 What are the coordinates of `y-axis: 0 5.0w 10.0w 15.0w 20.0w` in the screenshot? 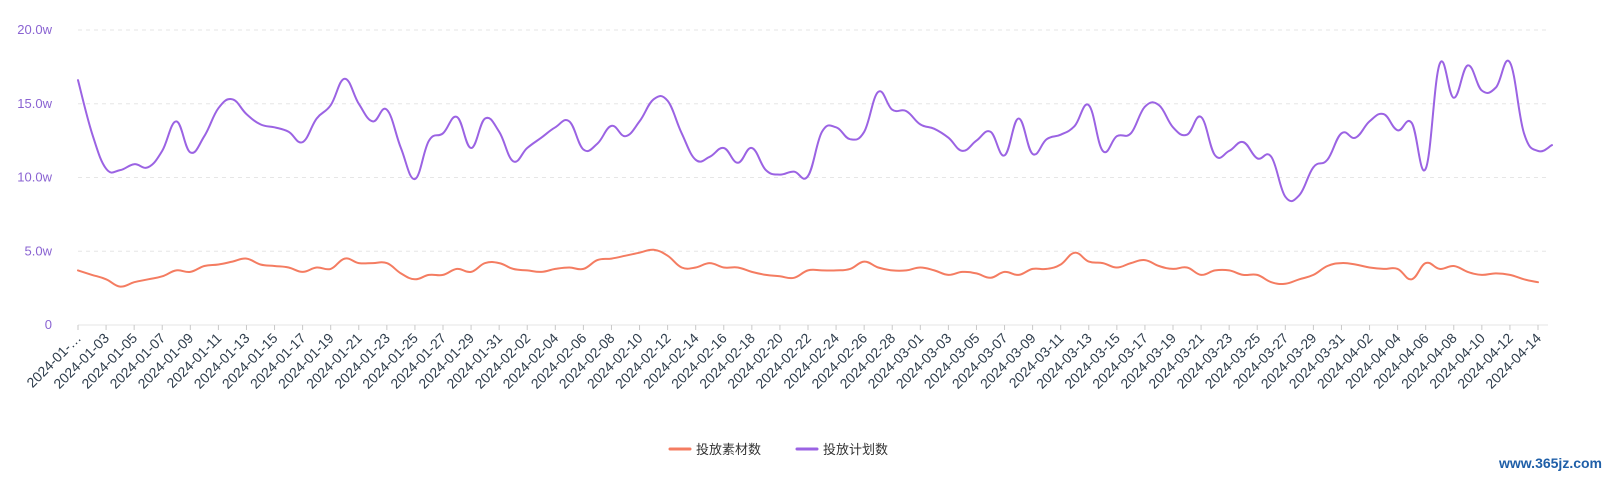 It's located at (34, 177).